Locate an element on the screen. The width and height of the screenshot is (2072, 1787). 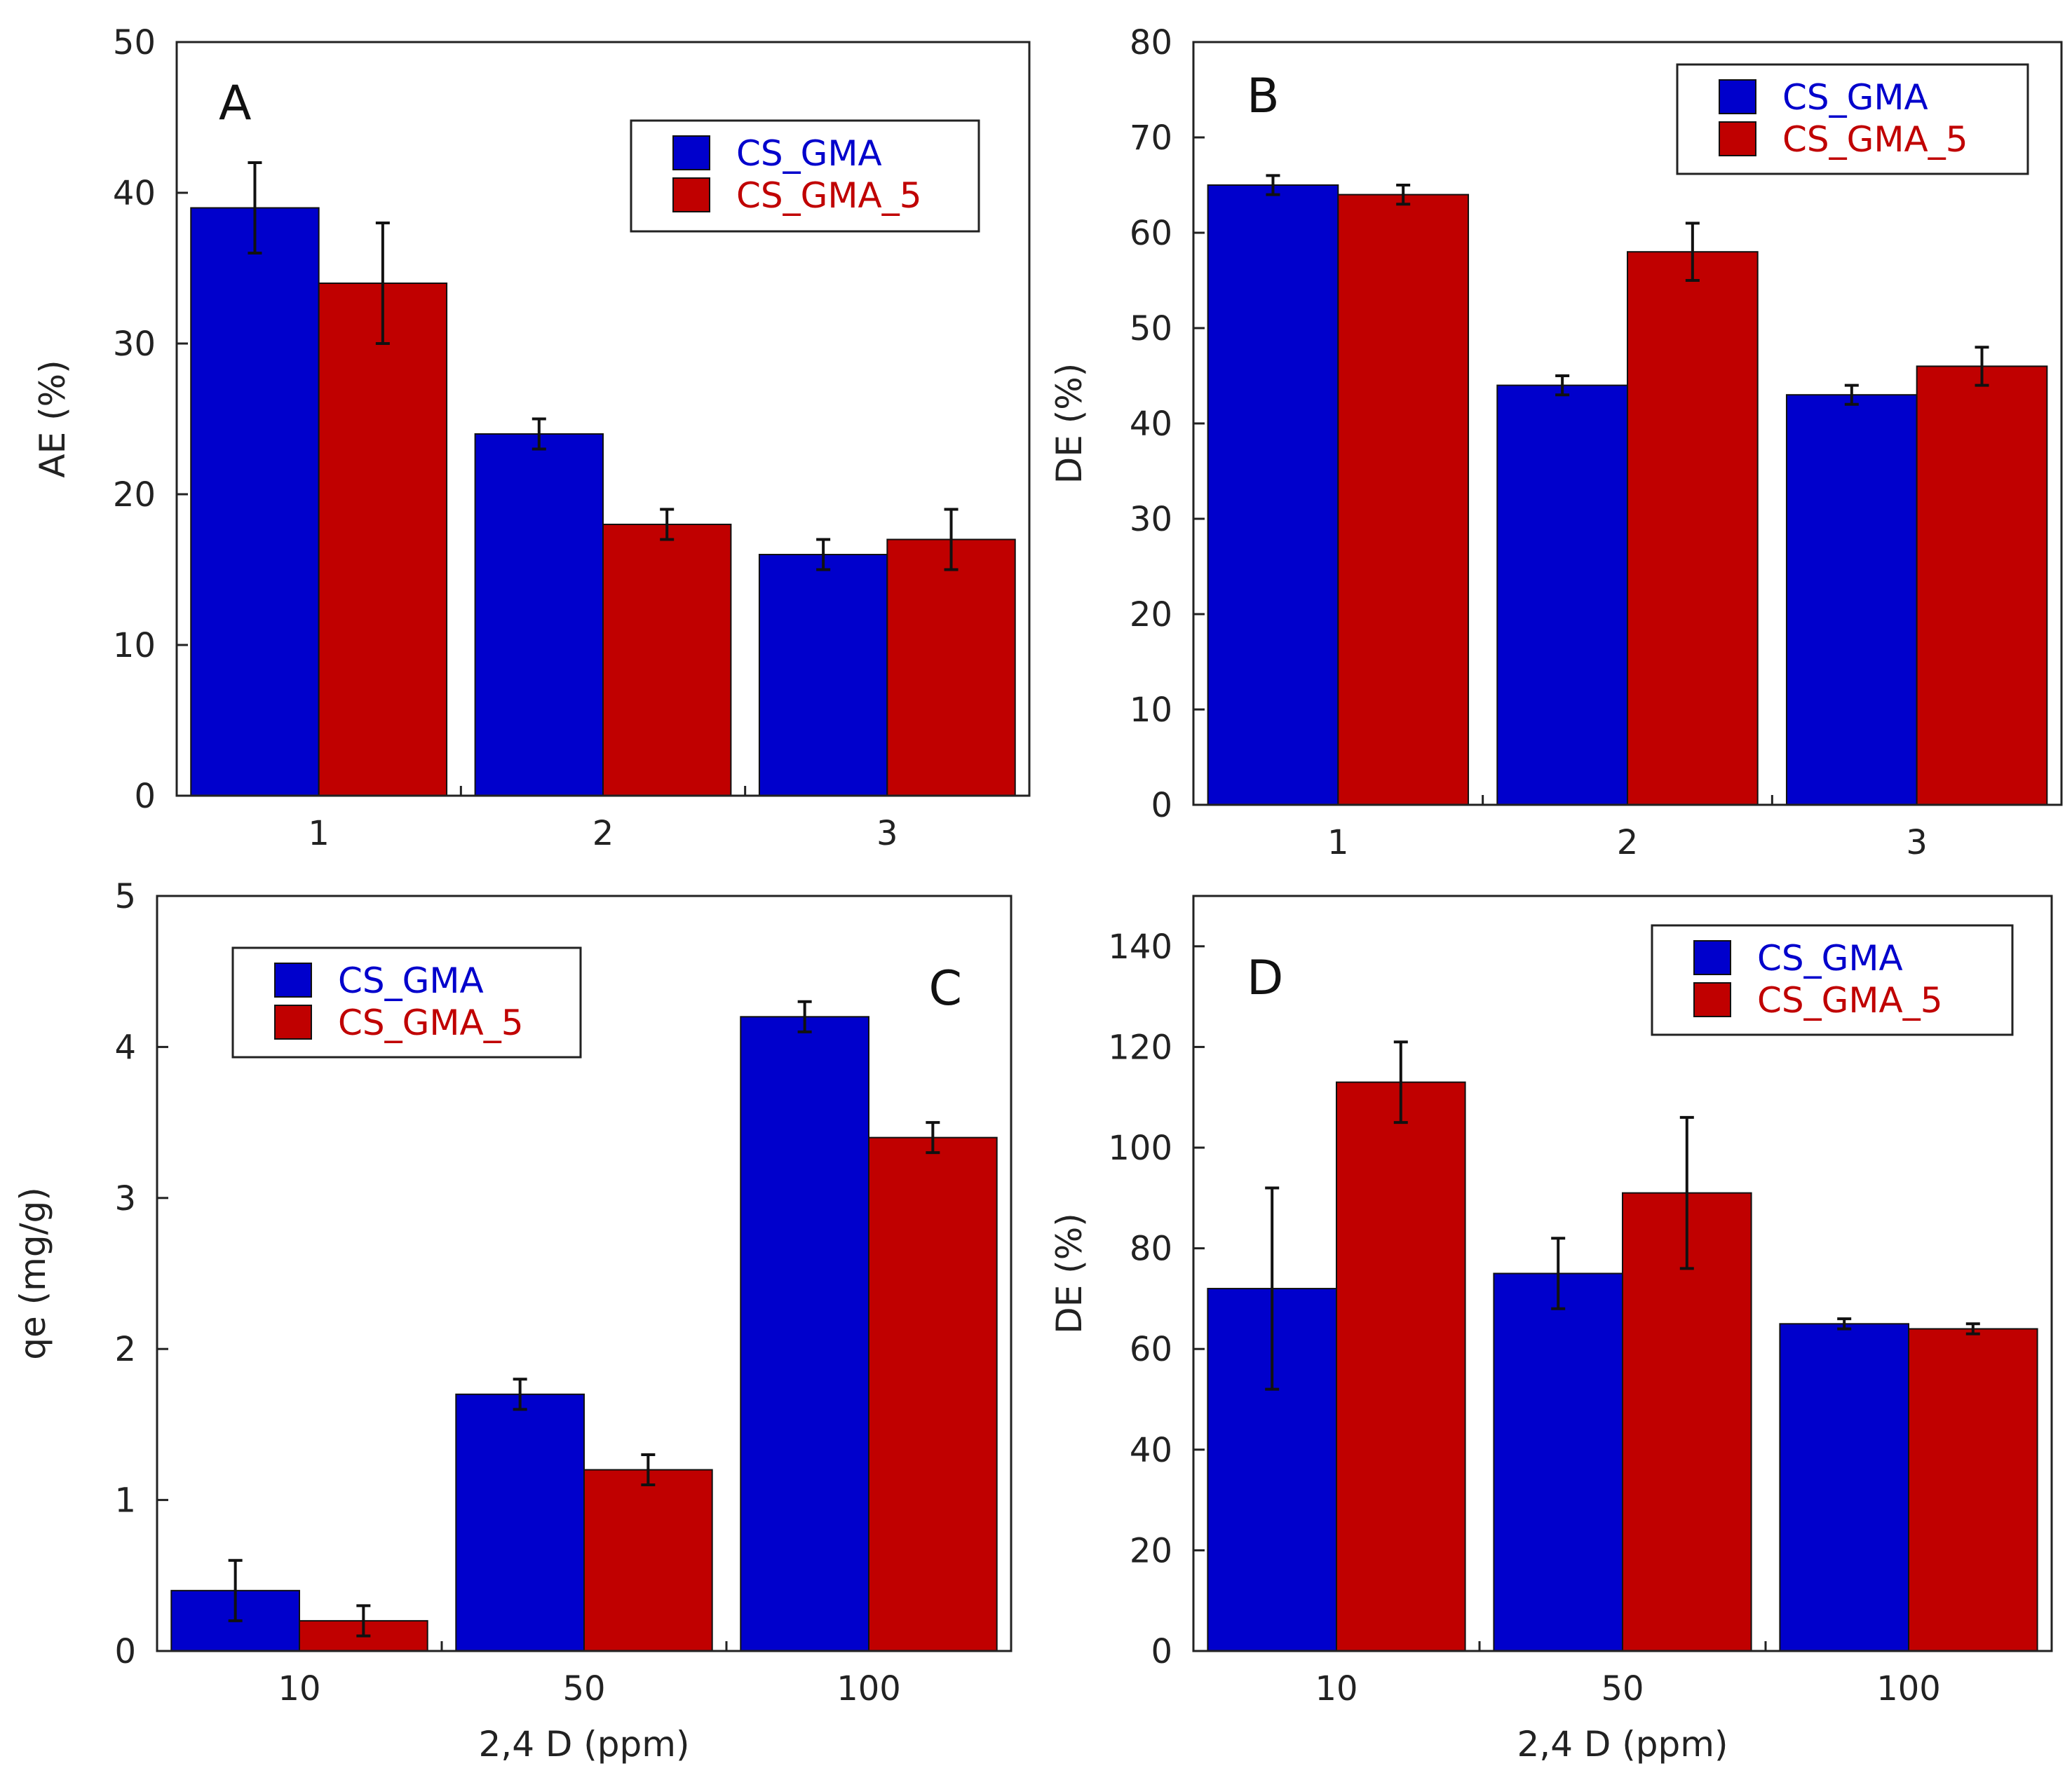
panel-d-xtick-label-100: 100 is located at coordinates (1909, 1689).